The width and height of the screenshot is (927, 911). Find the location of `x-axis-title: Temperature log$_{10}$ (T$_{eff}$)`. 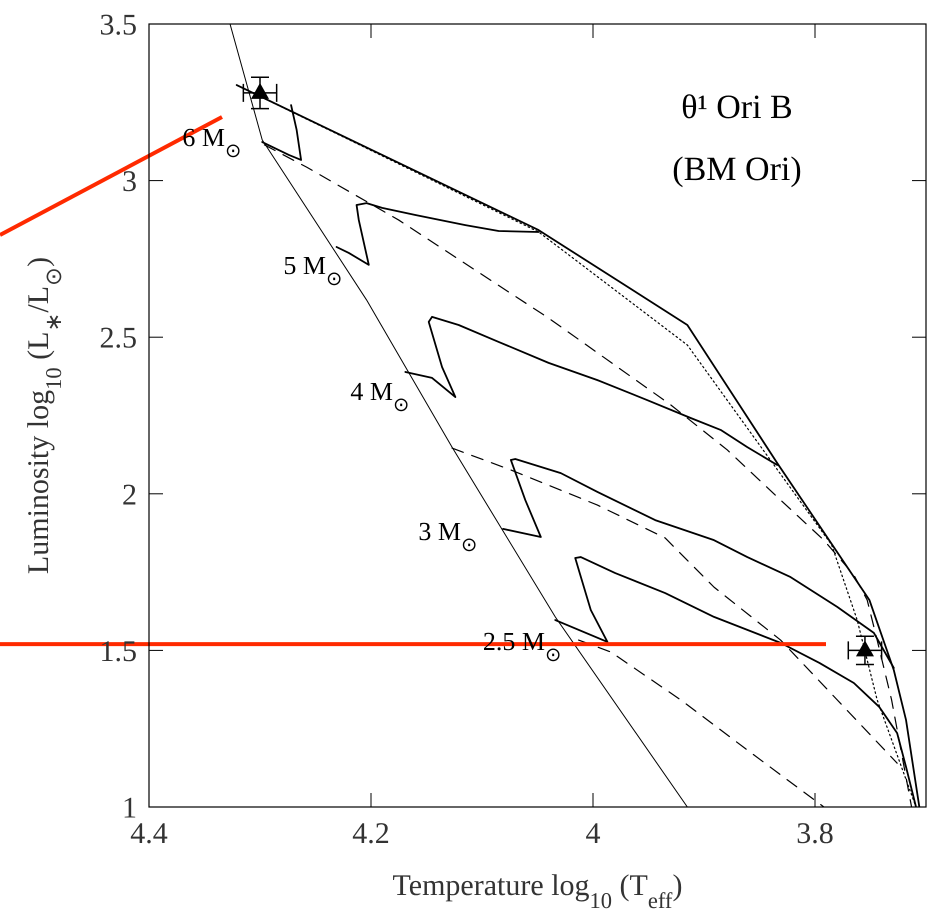

x-axis-title: Temperature log$_{10}$ (T$_{eff}$) is located at coordinates (537, 890).